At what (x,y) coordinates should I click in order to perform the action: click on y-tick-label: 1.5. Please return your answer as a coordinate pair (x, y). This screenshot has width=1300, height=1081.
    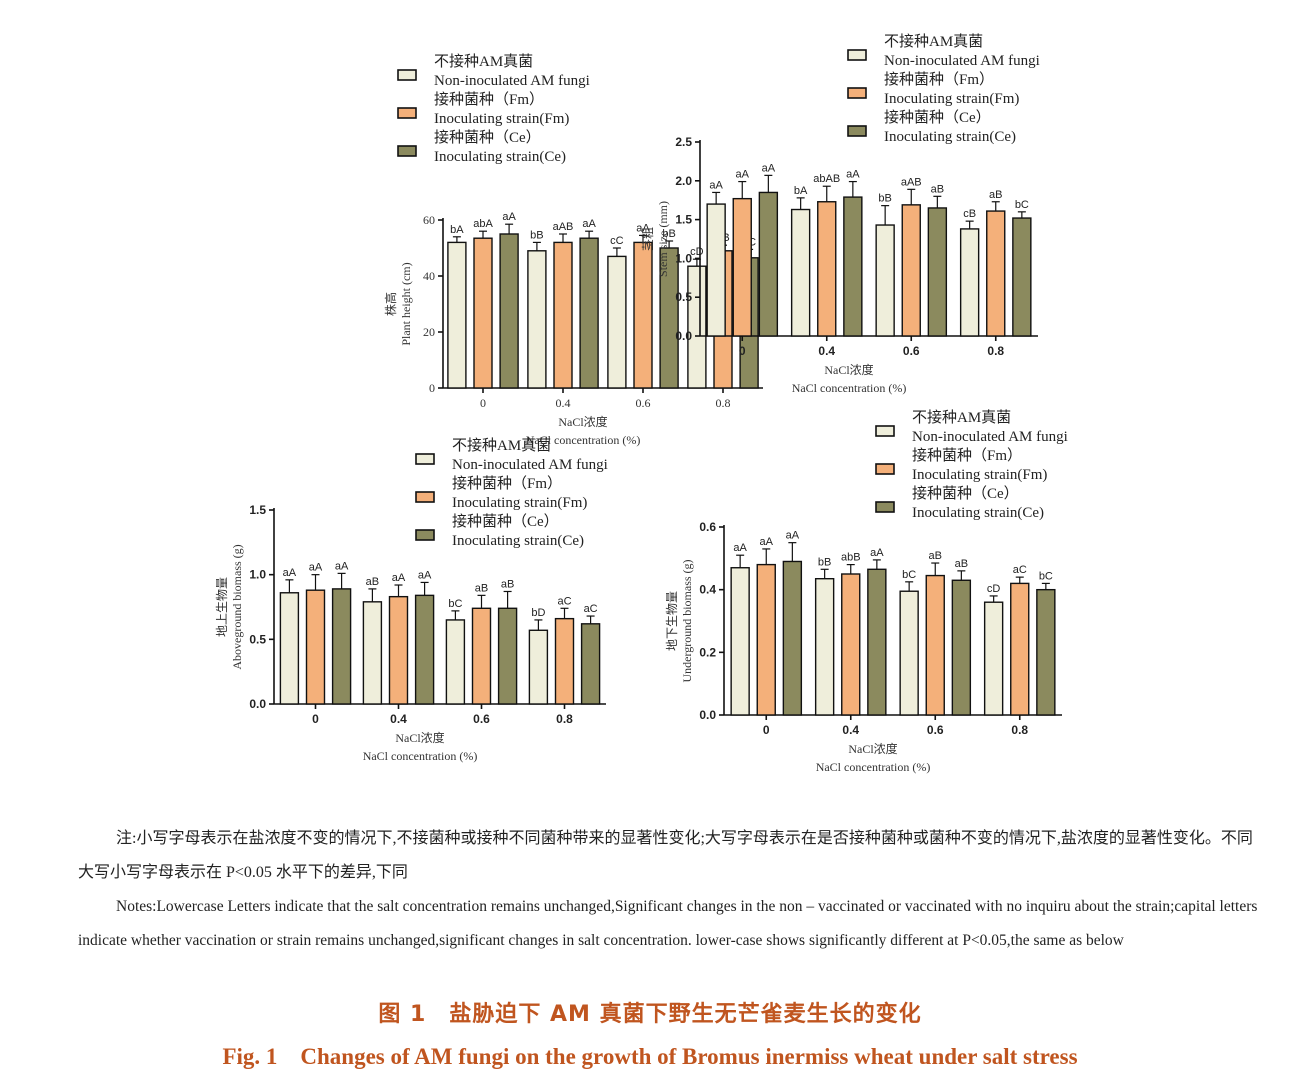
    Looking at the image, I should click on (683, 220).